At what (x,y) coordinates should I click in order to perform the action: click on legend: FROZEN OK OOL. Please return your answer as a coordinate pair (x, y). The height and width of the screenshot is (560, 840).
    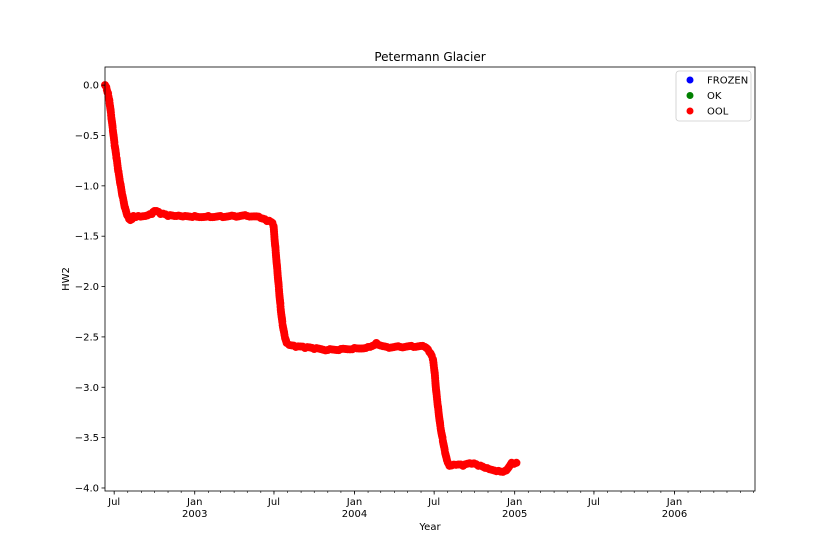
    Looking at the image, I should click on (713, 96).